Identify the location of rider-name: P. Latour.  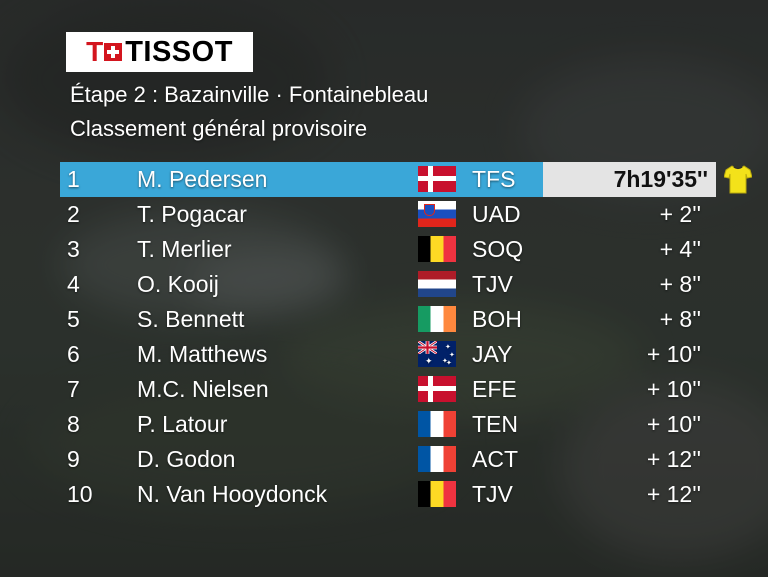
(182, 424).